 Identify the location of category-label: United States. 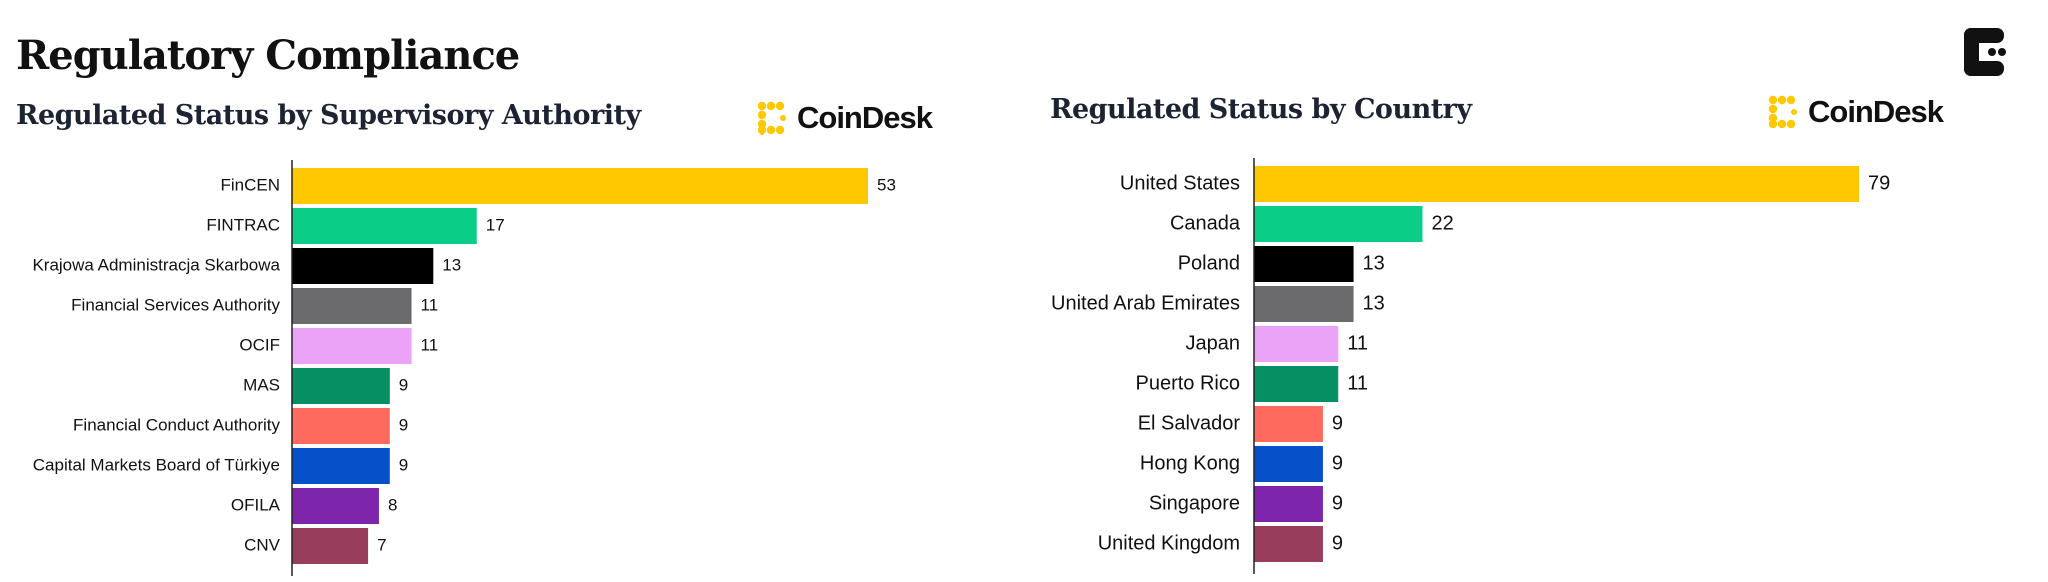
(1180, 183).